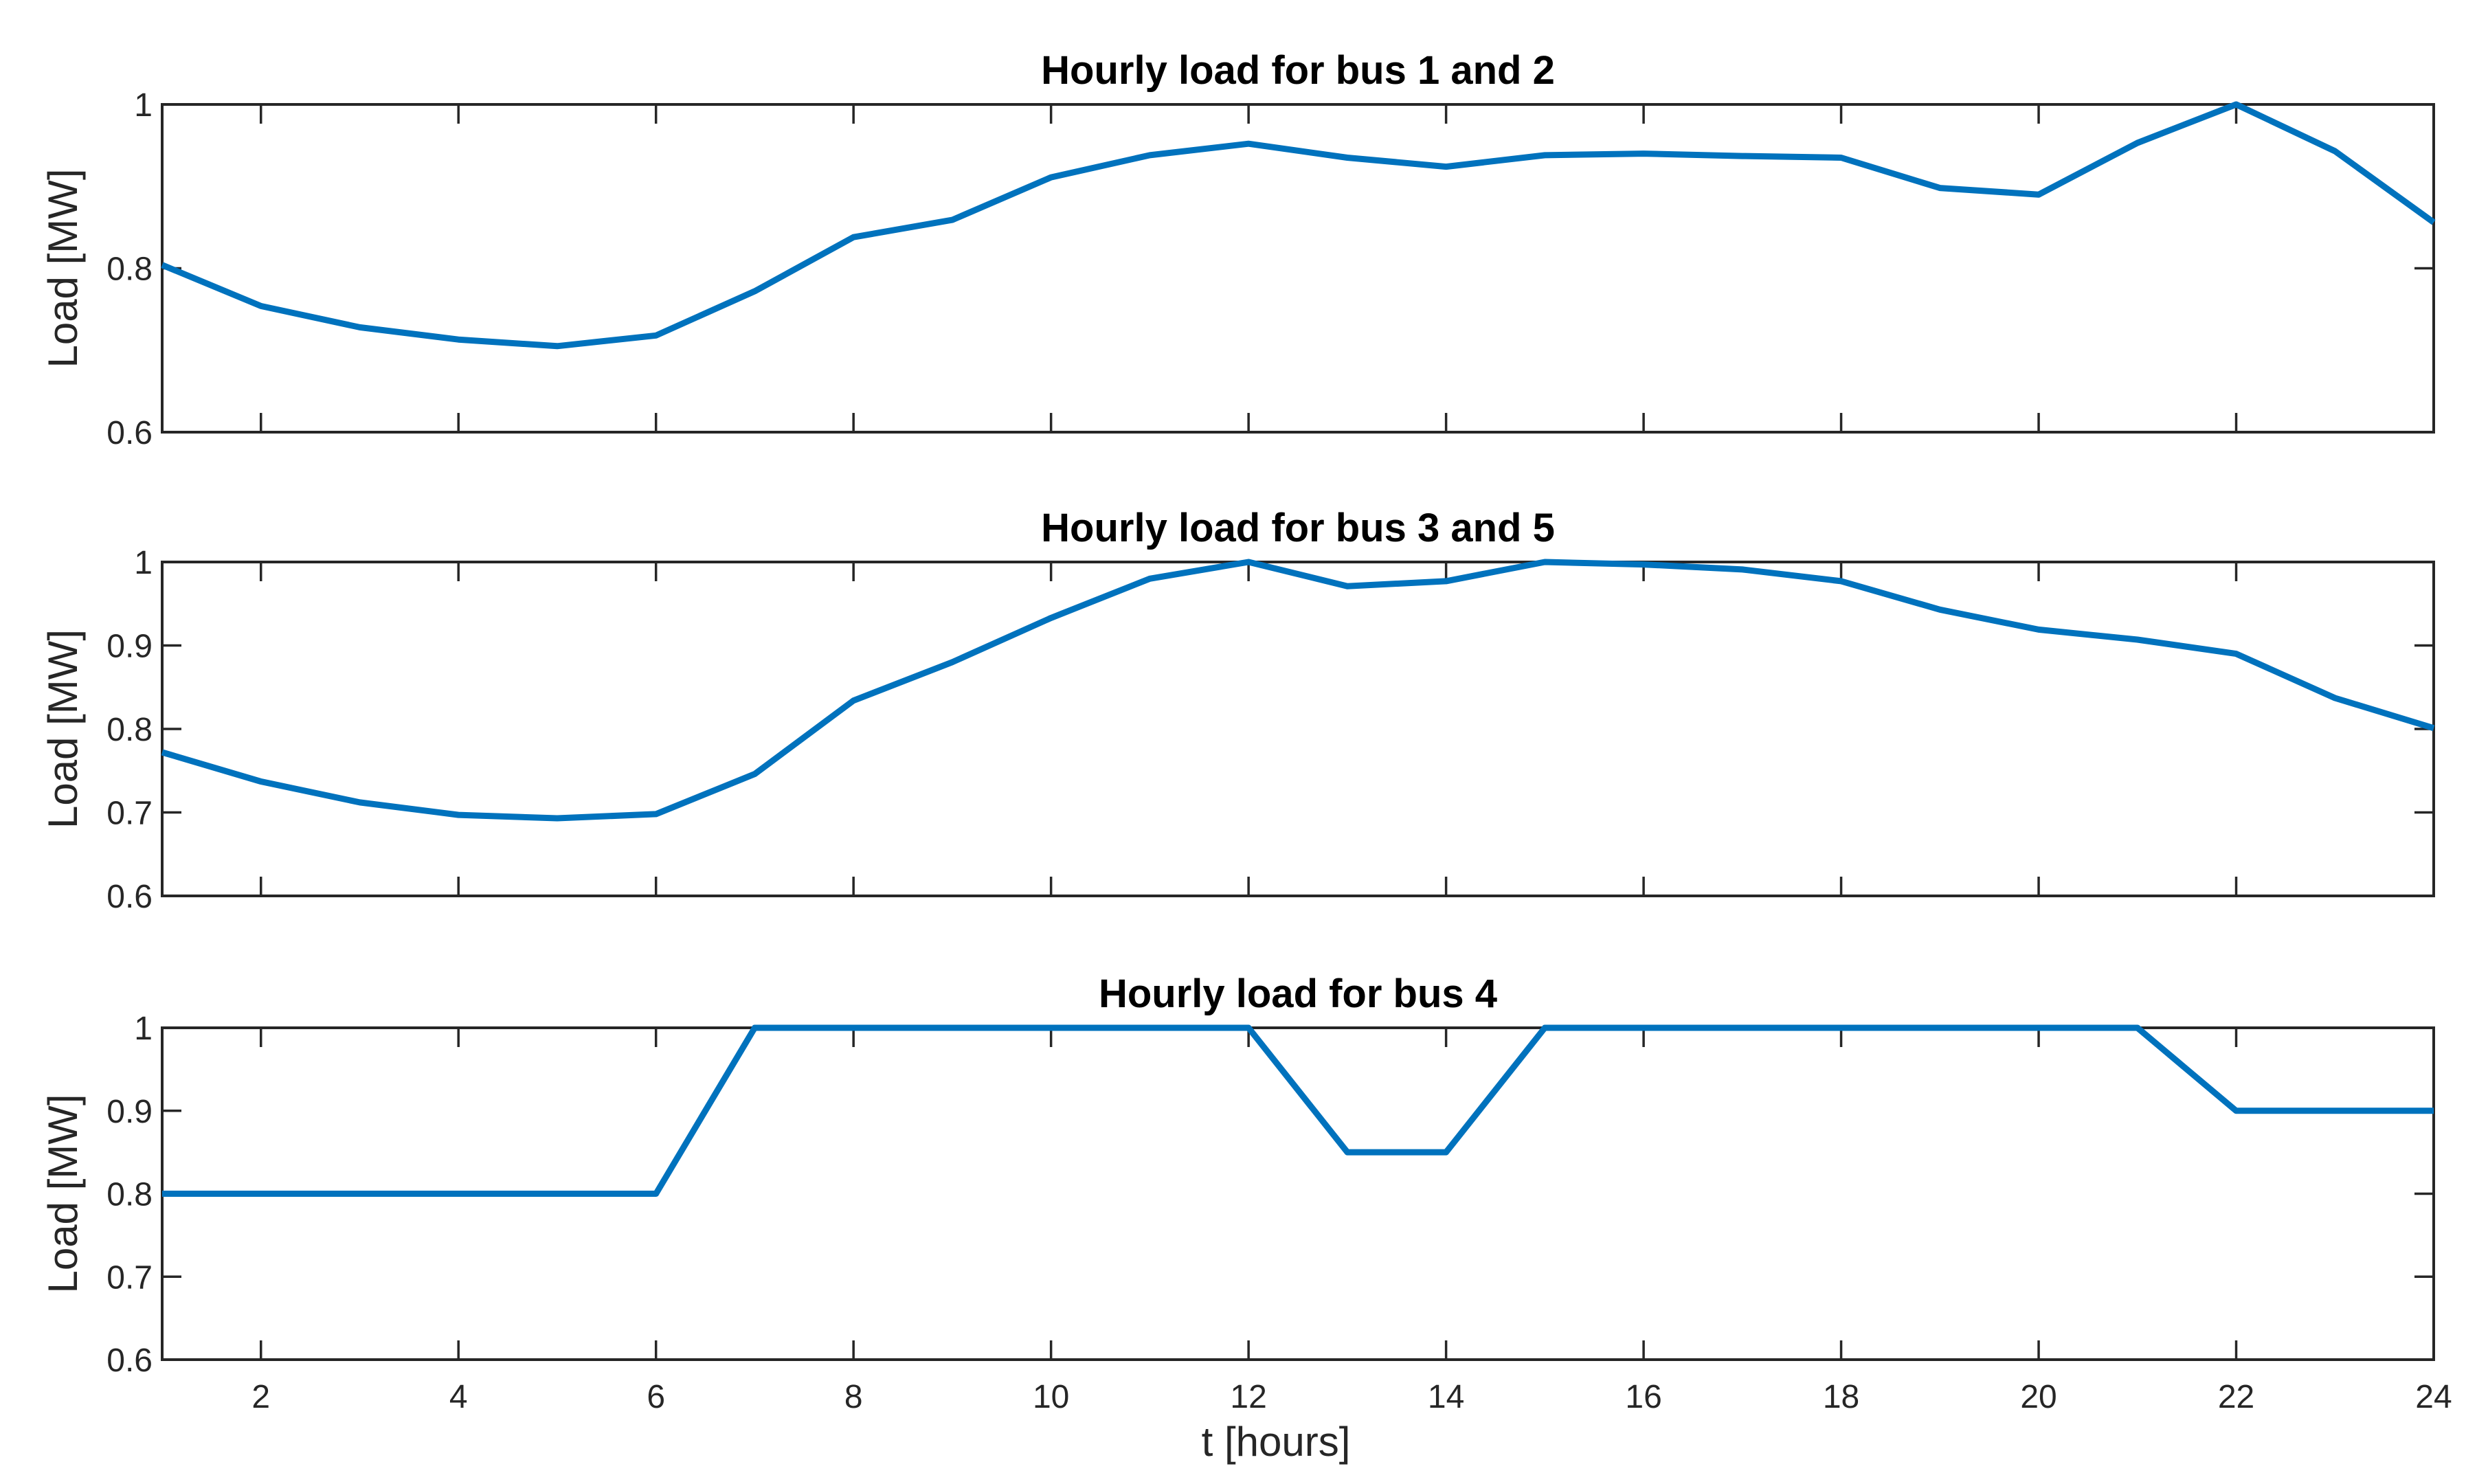  What do you see at coordinates (1643, 1397) in the screenshot?
I see `x-tick-label: 16` at bounding box center [1643, 1397].